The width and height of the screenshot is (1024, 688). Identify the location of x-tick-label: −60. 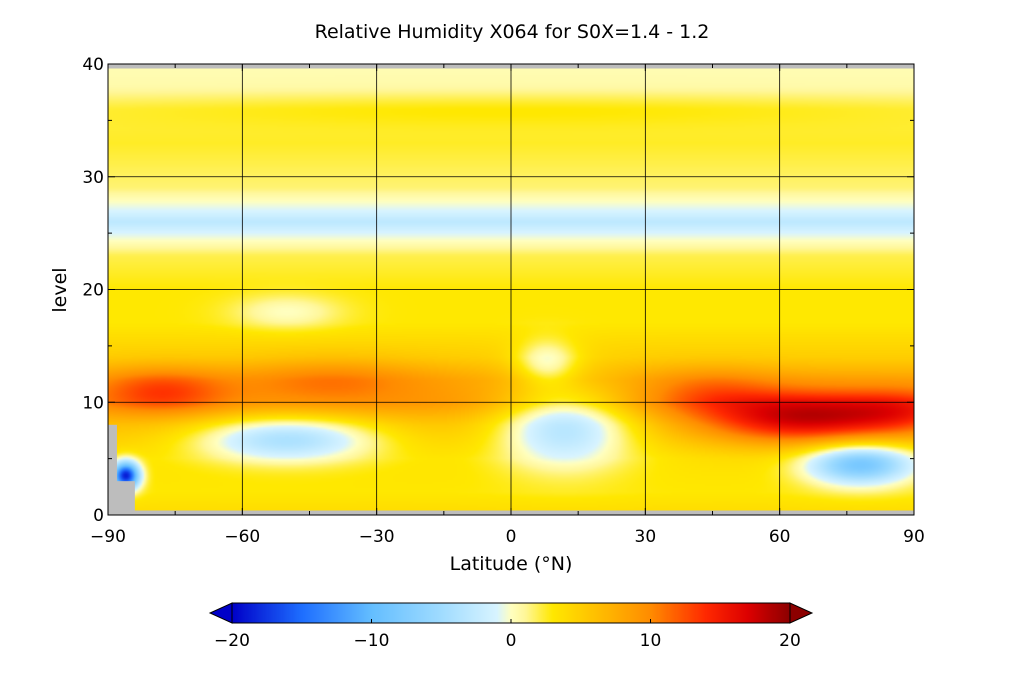
(242, 537).